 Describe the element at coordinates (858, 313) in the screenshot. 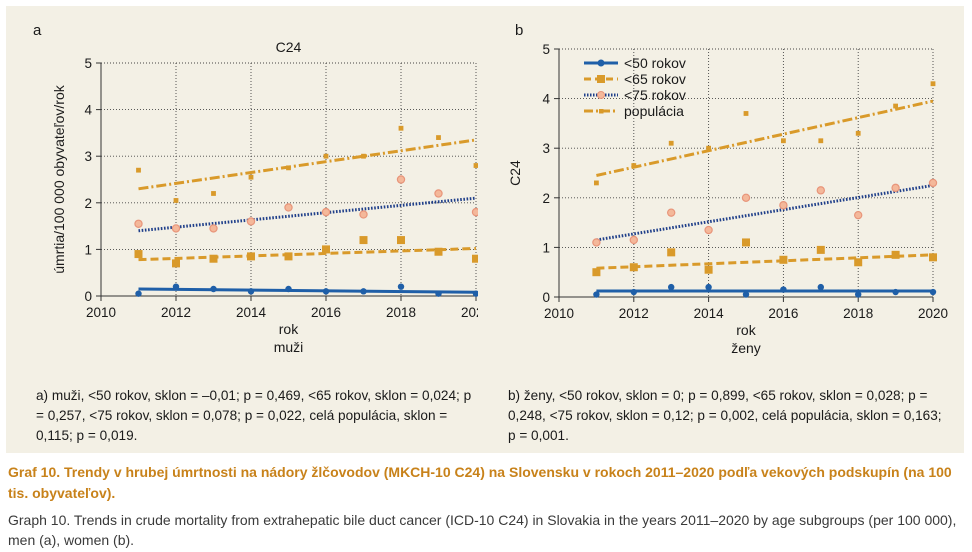

I see `x-tick-label: 2018` at that location.